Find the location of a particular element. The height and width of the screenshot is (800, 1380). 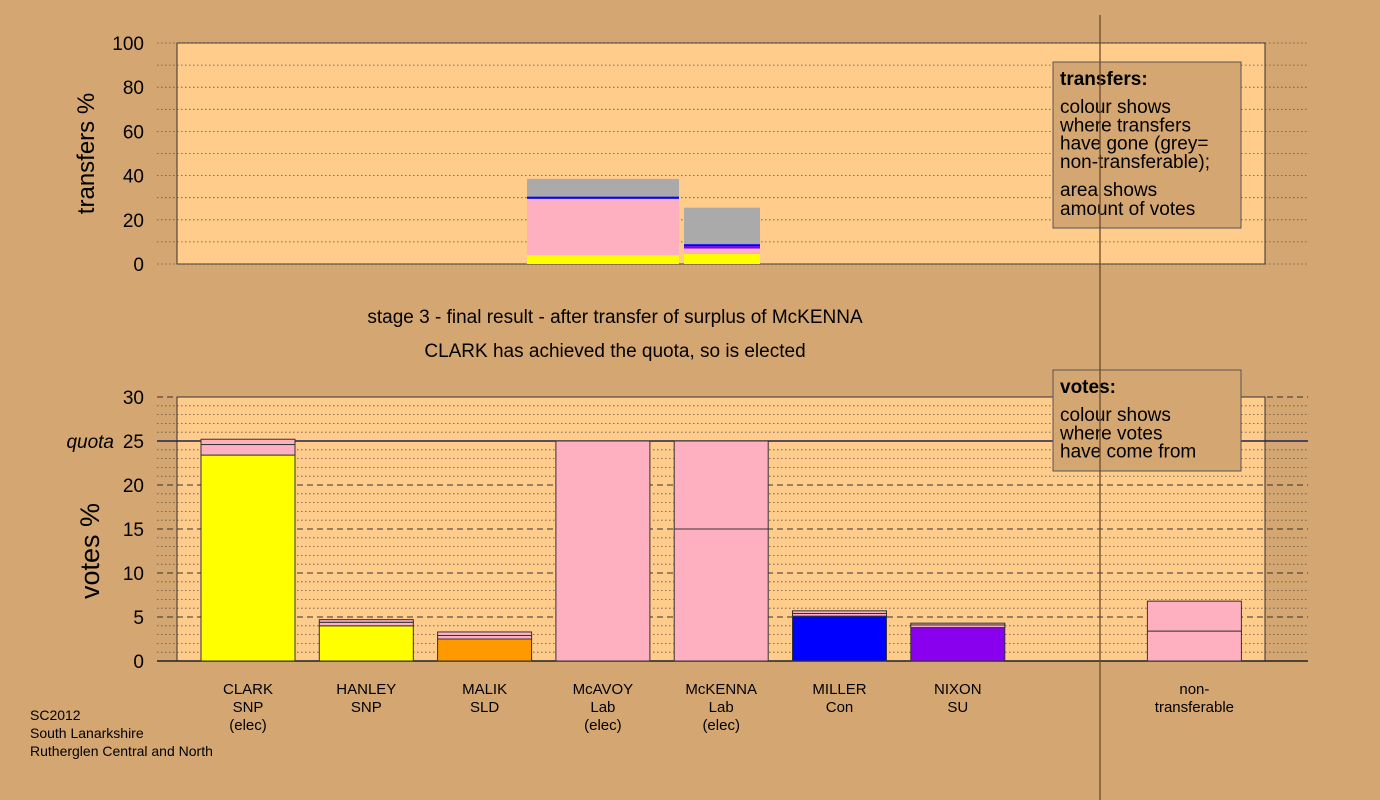

y-tick-label: 10 is located at coordinates (133, 574).